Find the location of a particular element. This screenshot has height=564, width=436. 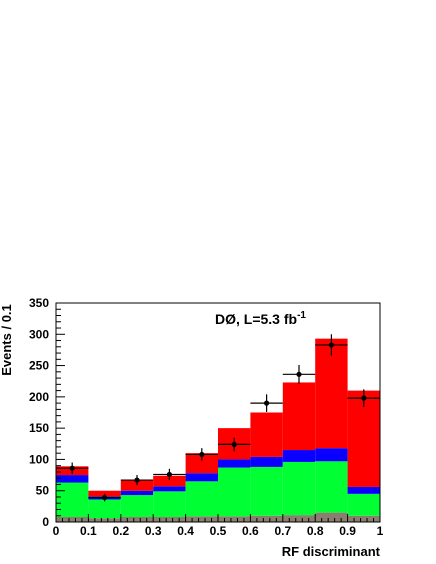

y-tick-label: 300 is located at coordinates (39, 334).